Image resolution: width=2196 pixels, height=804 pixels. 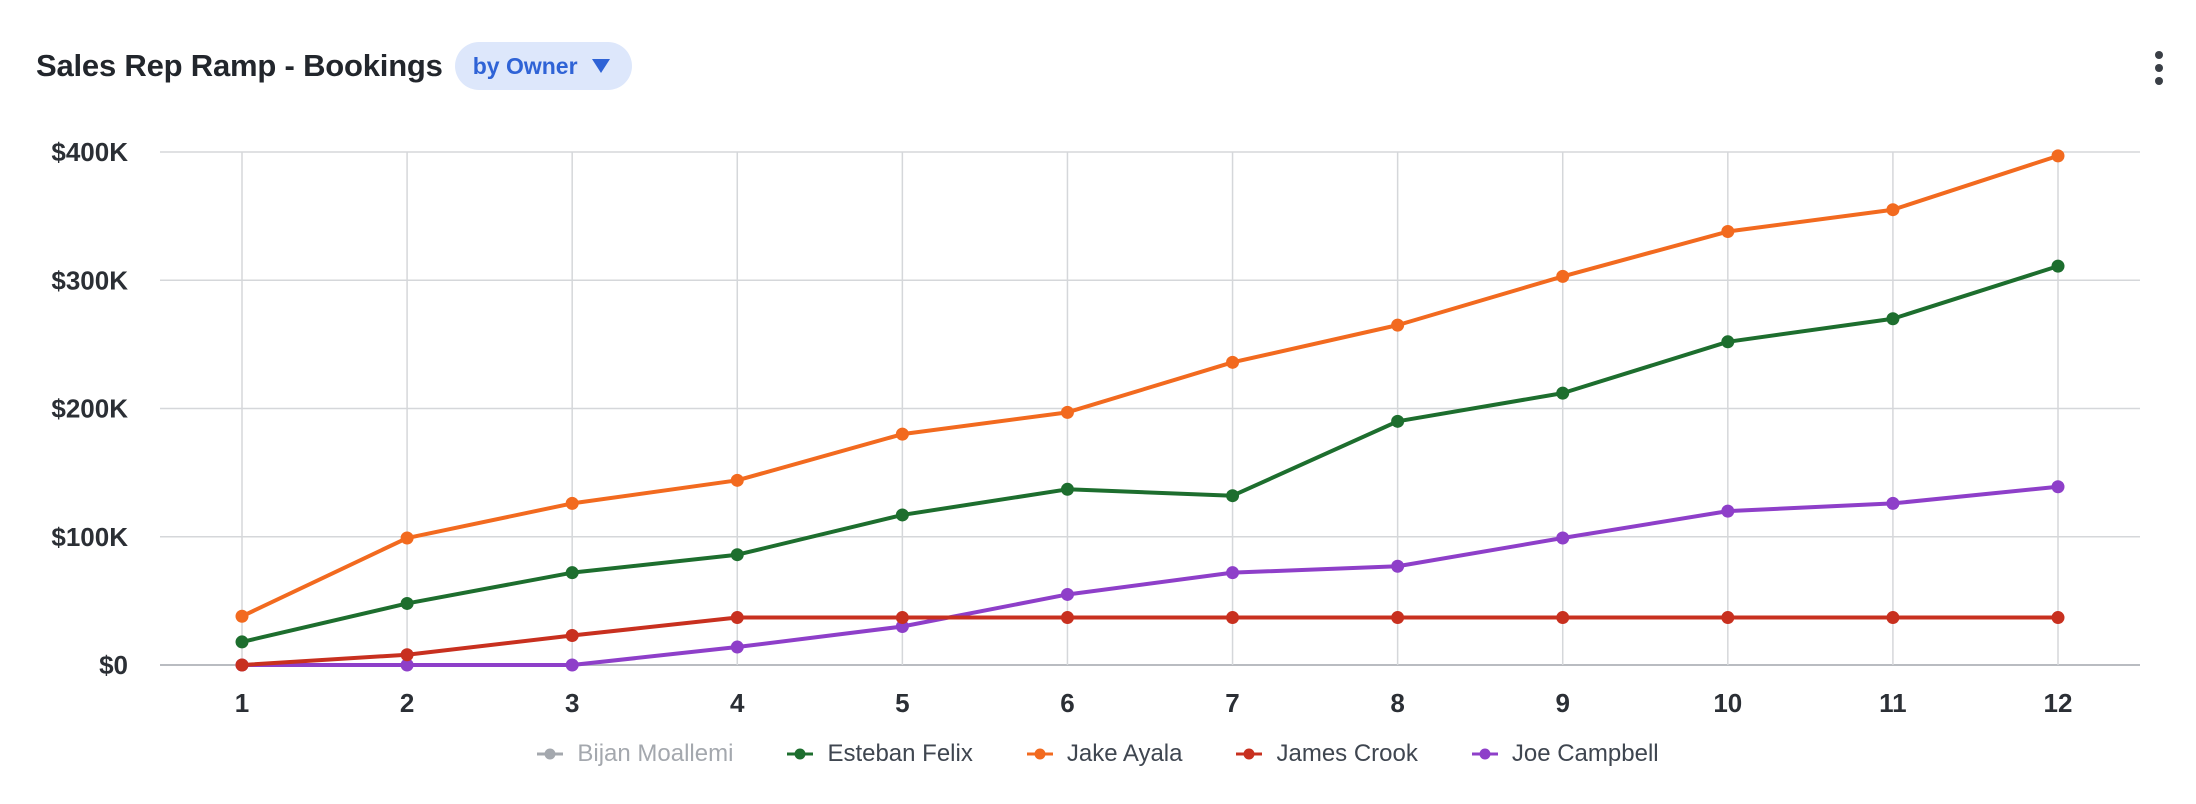 I want to click on y-tick-label: $0, so click(x=113, y=665).